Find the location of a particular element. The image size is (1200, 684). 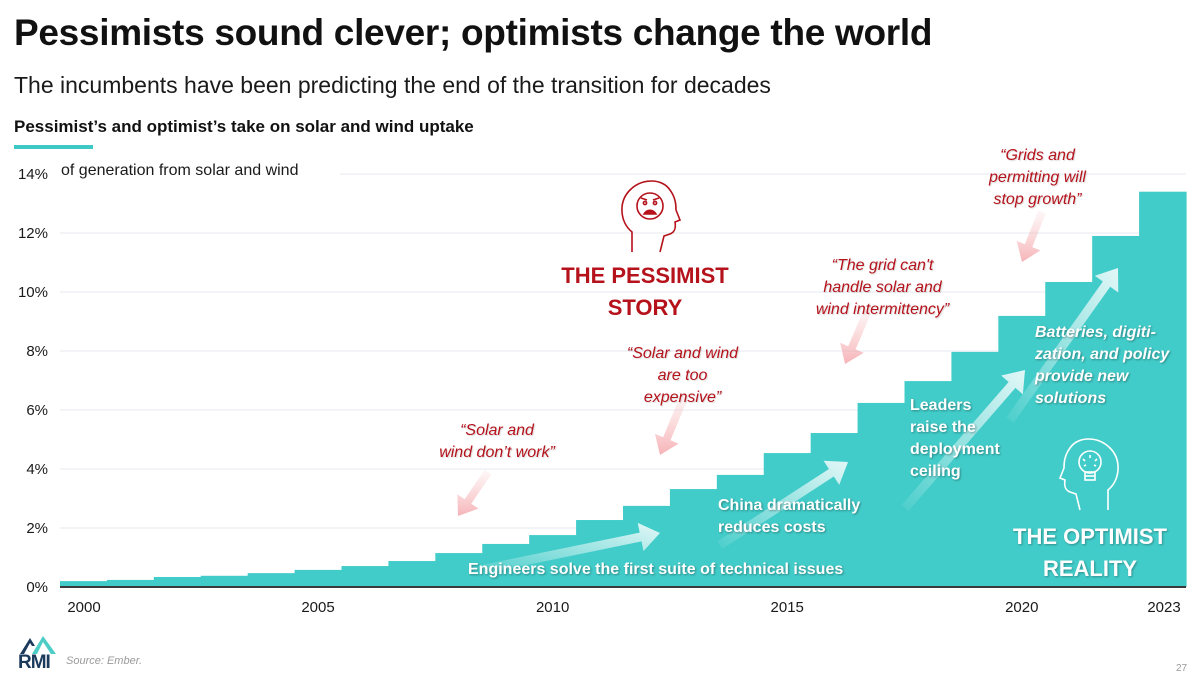

optimist-note-china: China dramatically reduces costs is located at coordinates (789, 517).